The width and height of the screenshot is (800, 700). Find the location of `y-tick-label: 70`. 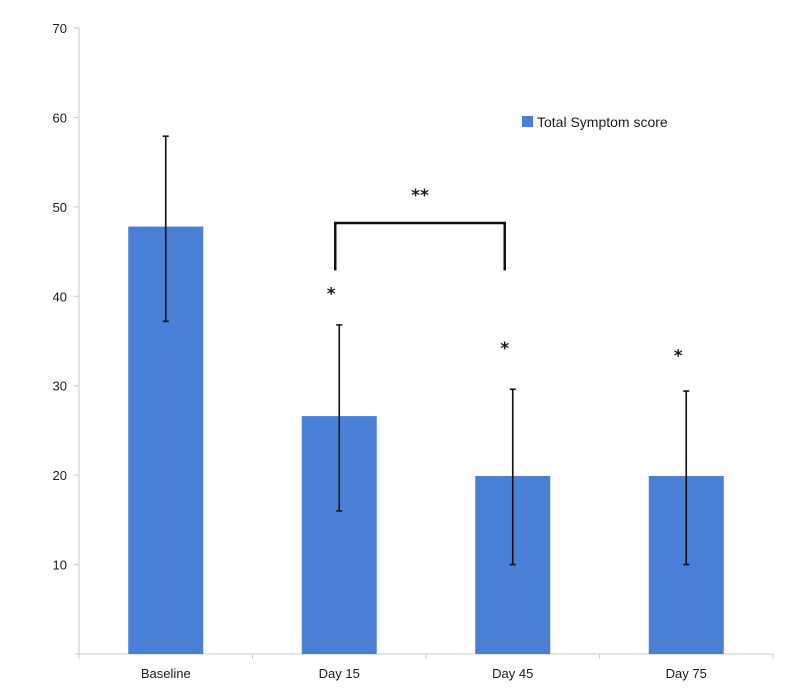

y-tick-label: 70 is located at coordinates (60, 28).